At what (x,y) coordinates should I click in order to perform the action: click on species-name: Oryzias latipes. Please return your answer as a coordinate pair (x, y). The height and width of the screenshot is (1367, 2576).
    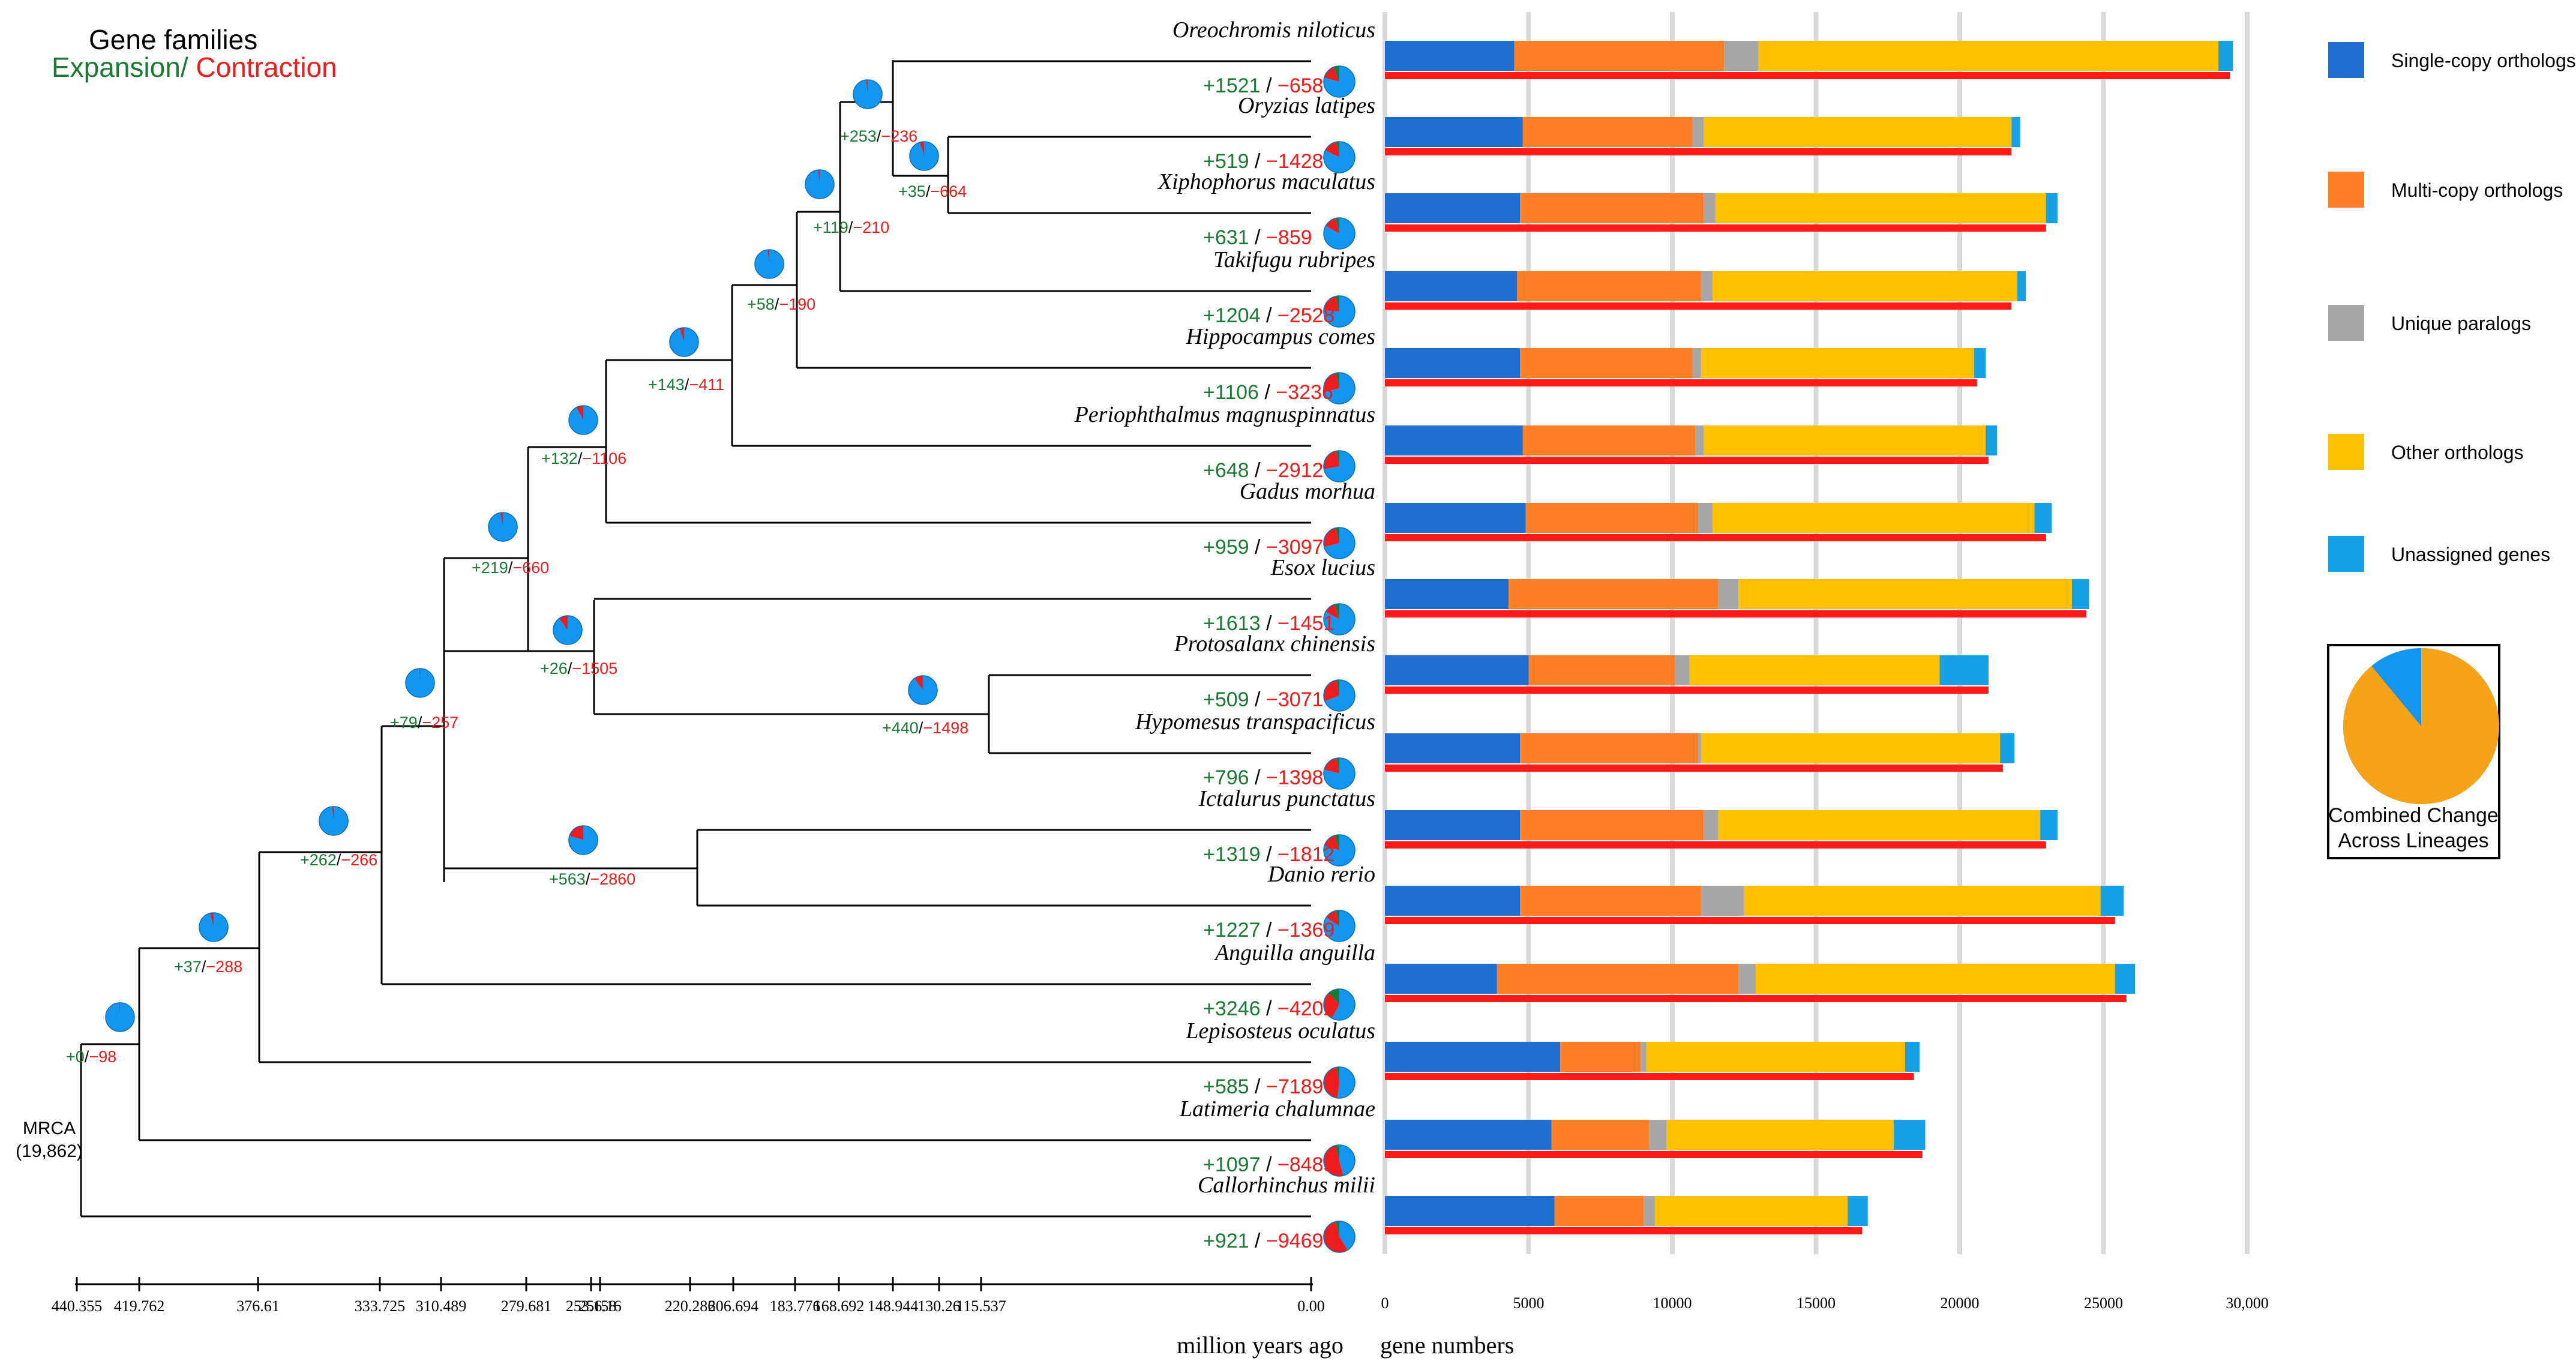
    Looking at the image, I should click on (1306, 105).